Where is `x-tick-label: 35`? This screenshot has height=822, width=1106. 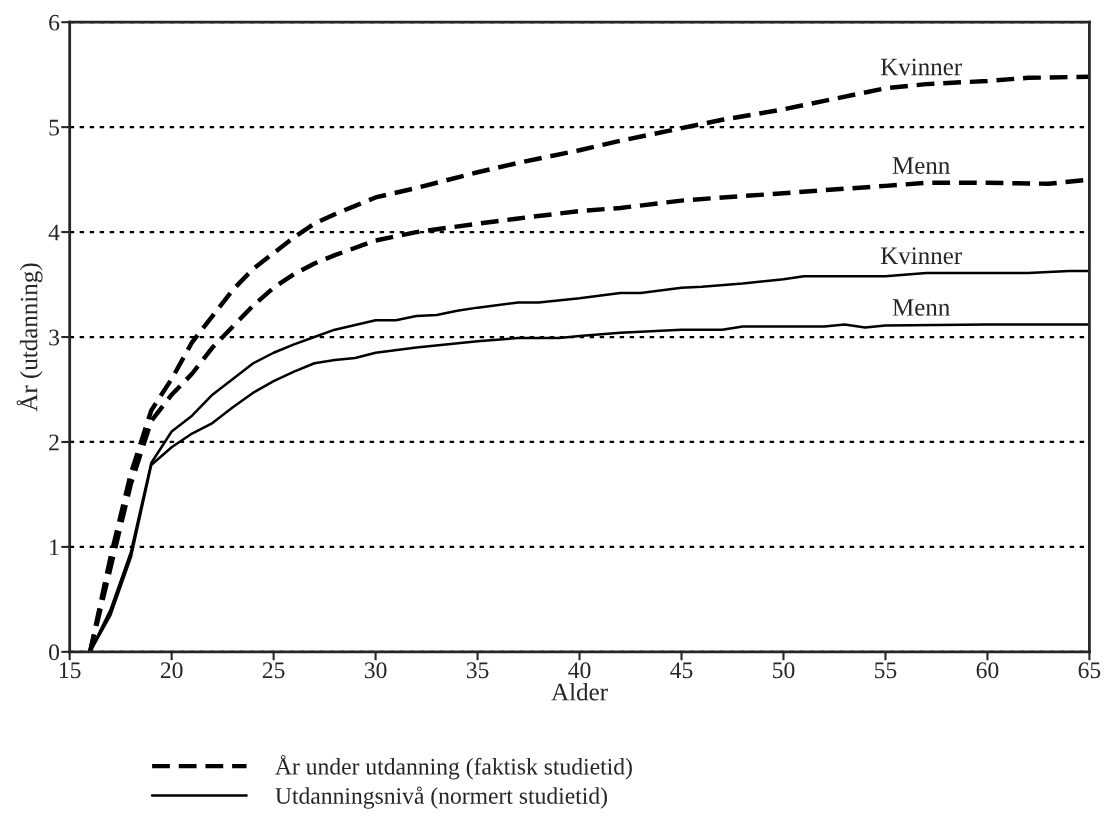
x-tick-label: 35 is located at coordinates (477, 670).